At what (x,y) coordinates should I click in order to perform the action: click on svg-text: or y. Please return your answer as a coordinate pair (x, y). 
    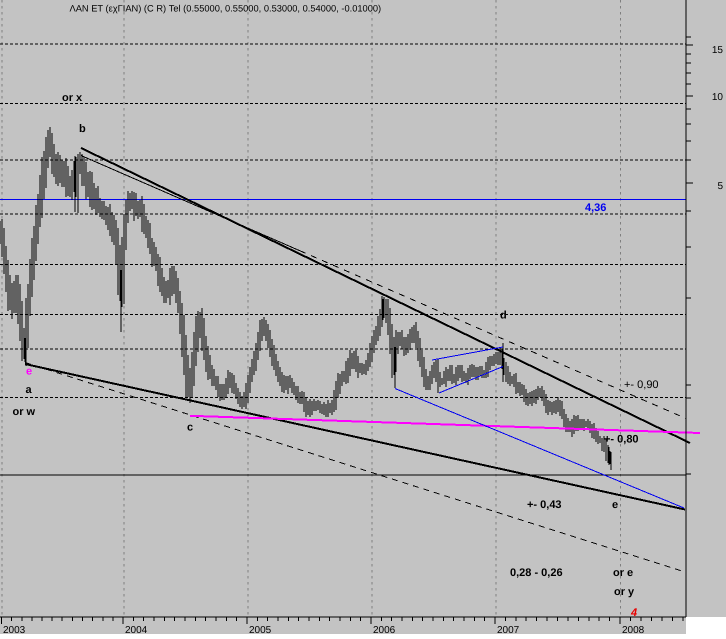
    Looking at the image, I should click on (624, 592).